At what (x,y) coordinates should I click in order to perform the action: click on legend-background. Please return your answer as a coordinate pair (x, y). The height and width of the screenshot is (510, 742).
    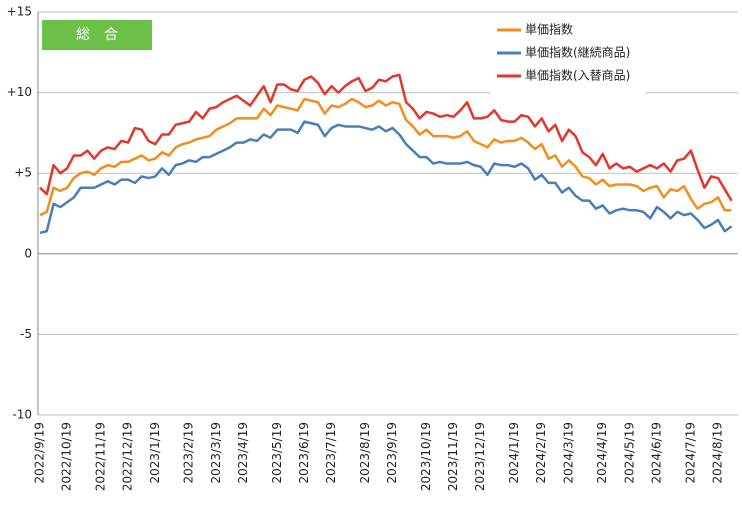
    Looking at the image, I should click on (568, 55).